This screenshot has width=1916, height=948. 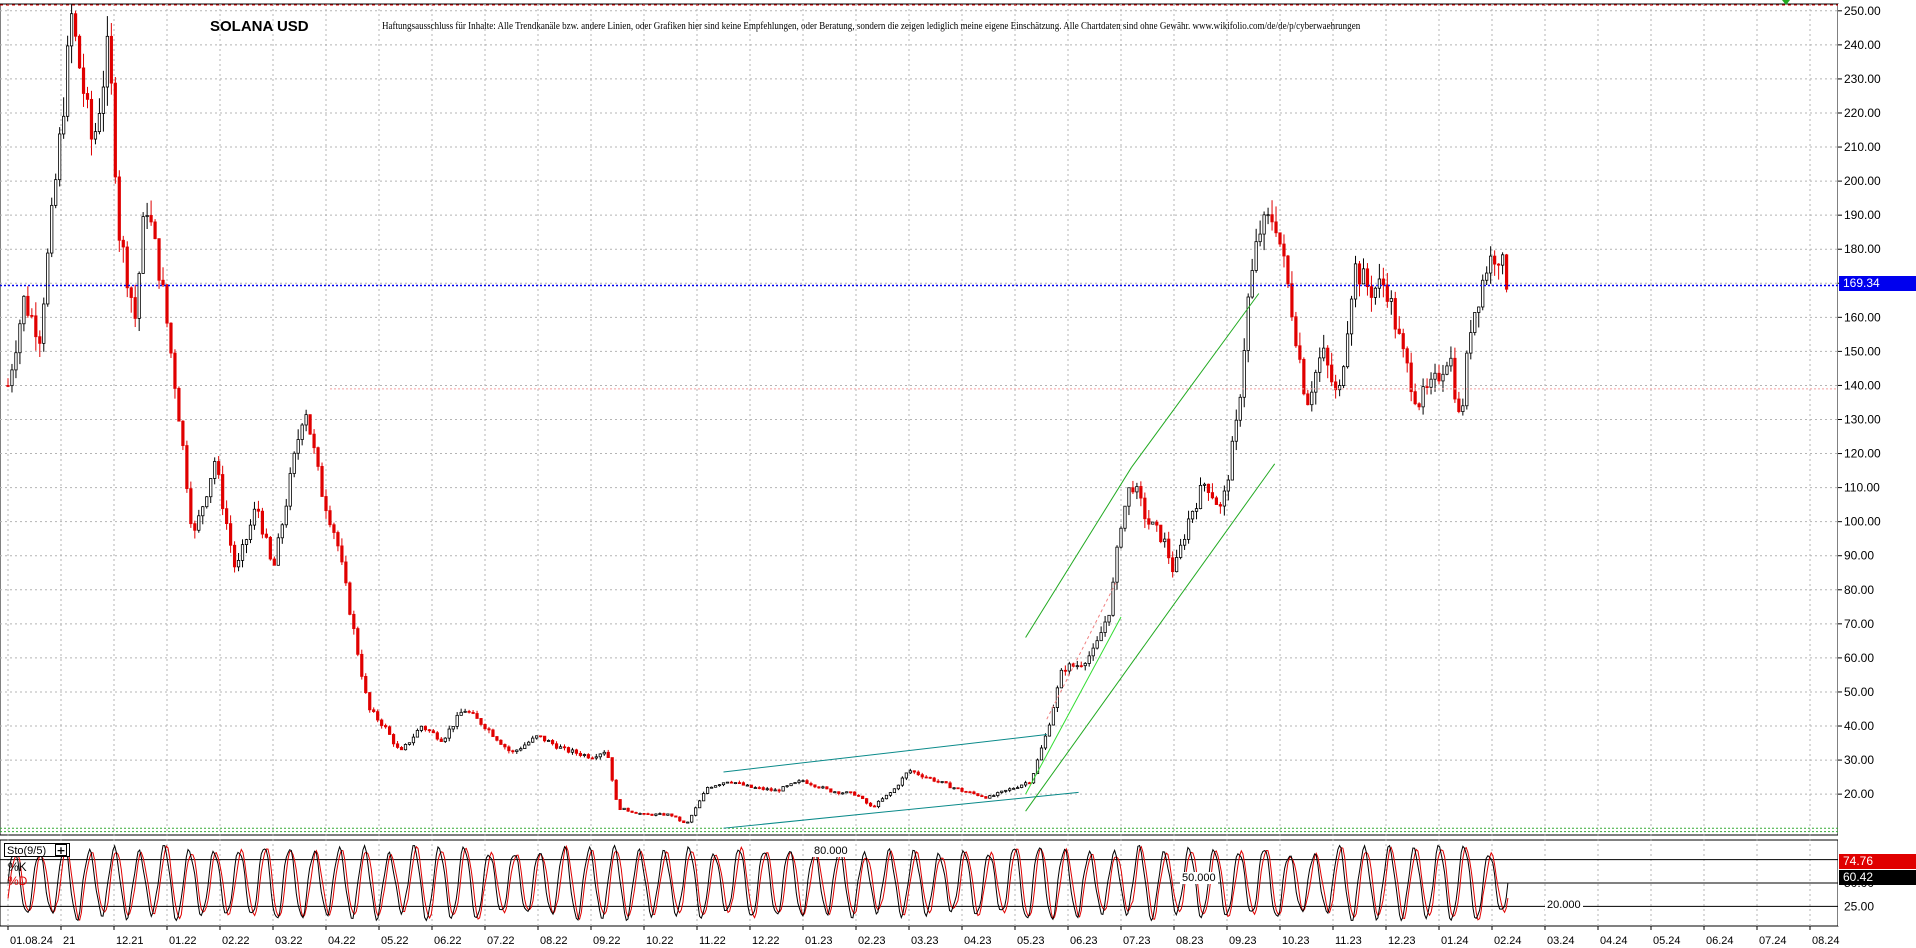 What do you see at coordinates (1859, 906) in the screenshot?
I see `oscillator-tick-label: 25.00` at bounding box center [1859, 906].